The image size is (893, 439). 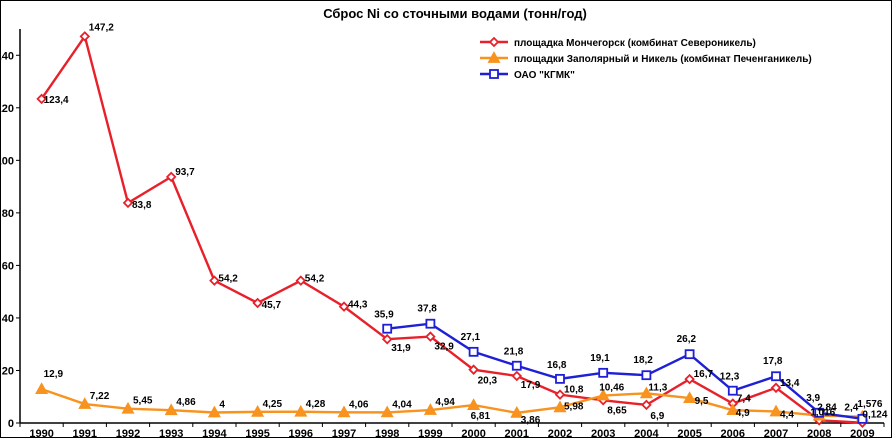 I want to click on data-label-kgmk: 1,576, so click(x=869, y=404).